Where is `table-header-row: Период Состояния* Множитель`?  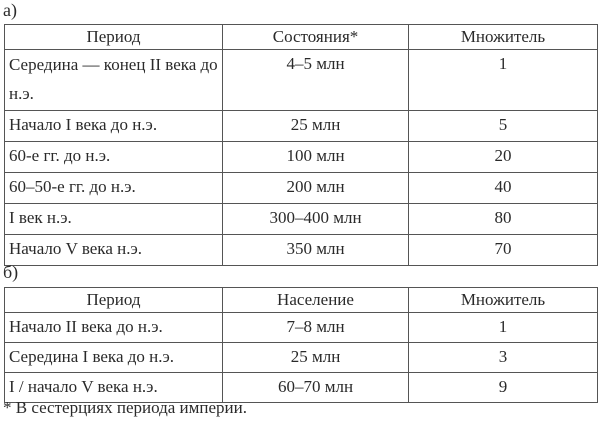
table-header-row: Период Состояния* Множитель is located at coordinates (301, 37).